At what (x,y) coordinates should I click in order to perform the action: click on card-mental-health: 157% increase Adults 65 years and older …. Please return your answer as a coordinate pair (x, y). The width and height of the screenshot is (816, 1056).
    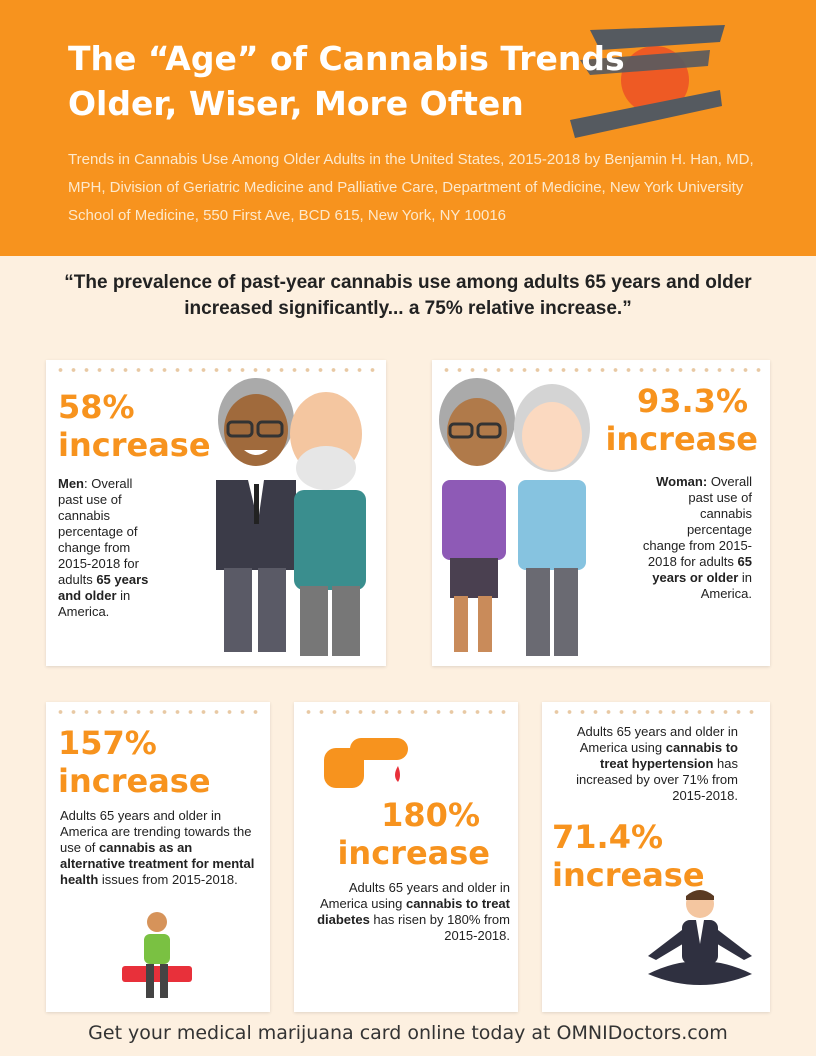
    Looking at the image, I should click on (158, 857).